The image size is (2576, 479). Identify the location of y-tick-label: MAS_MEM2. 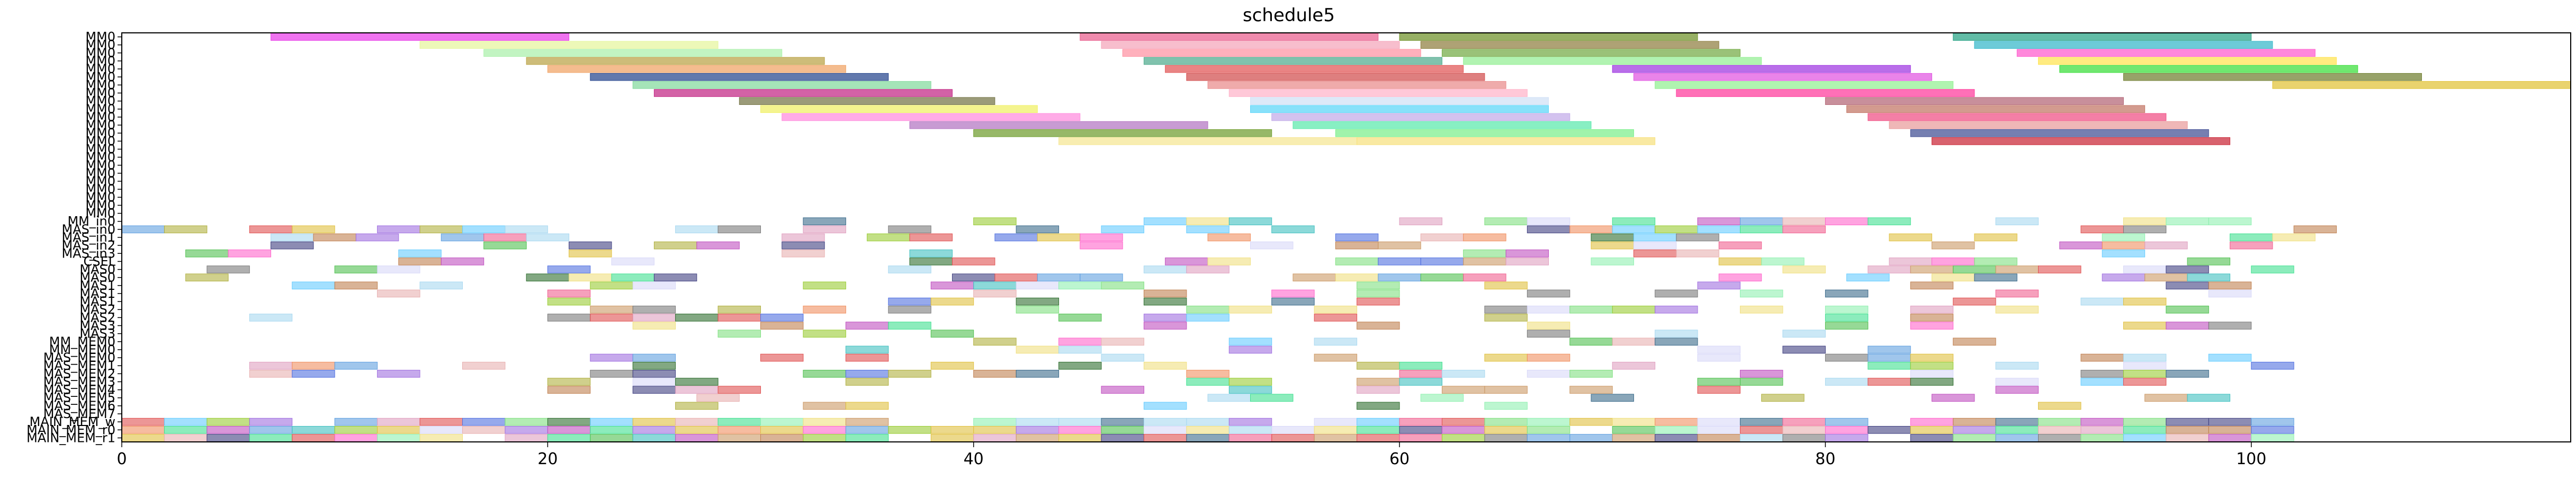
(79, 373).